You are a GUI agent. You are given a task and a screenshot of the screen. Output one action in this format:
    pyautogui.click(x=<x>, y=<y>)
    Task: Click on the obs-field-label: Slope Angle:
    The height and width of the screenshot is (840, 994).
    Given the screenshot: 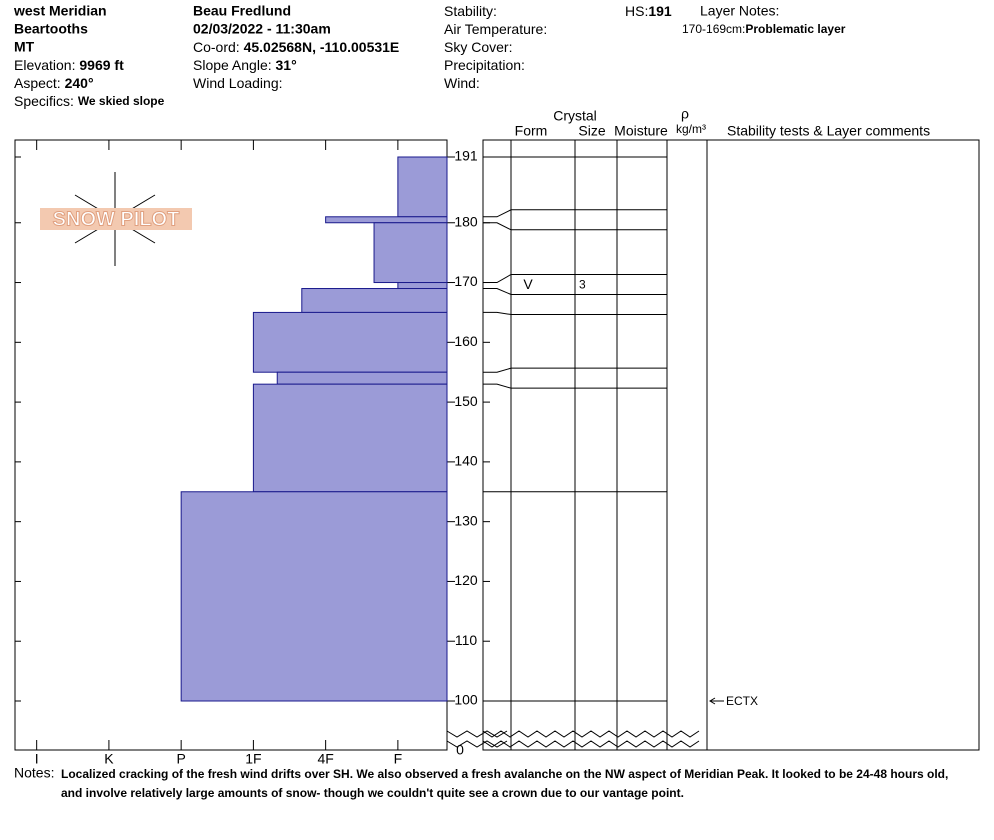 What is the action you would take?
    pyautogui.click(x=232, y=65)
    